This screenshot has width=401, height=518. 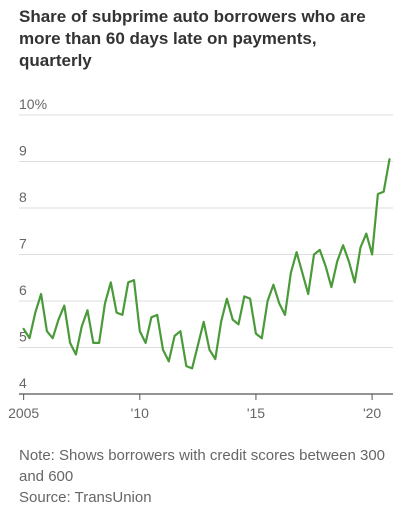 I want to click on y-tick-label: 5, so click(x=23, y=337).